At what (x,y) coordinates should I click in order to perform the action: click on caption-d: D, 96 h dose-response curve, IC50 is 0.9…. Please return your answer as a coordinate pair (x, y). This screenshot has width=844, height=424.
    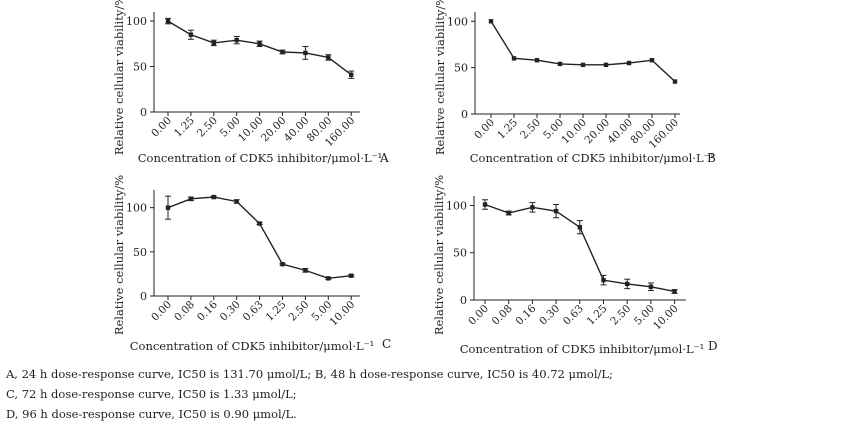
    Looking at the image, I should click on (151, 414).